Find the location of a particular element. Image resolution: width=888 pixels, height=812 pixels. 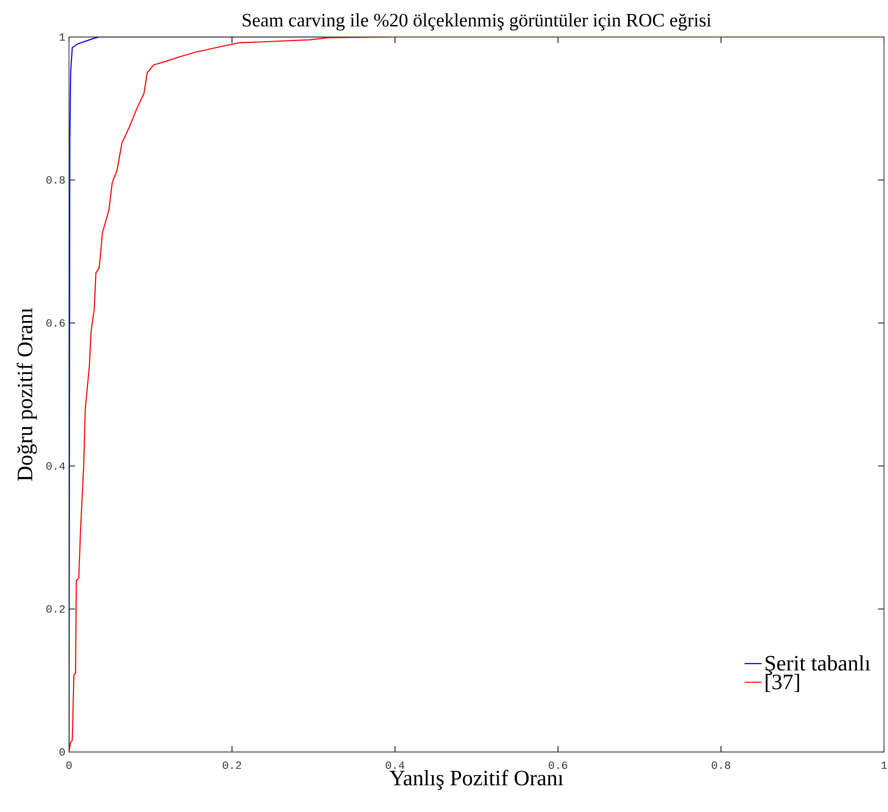

y-tick-label: 0 is located at coordinates (62, 752).